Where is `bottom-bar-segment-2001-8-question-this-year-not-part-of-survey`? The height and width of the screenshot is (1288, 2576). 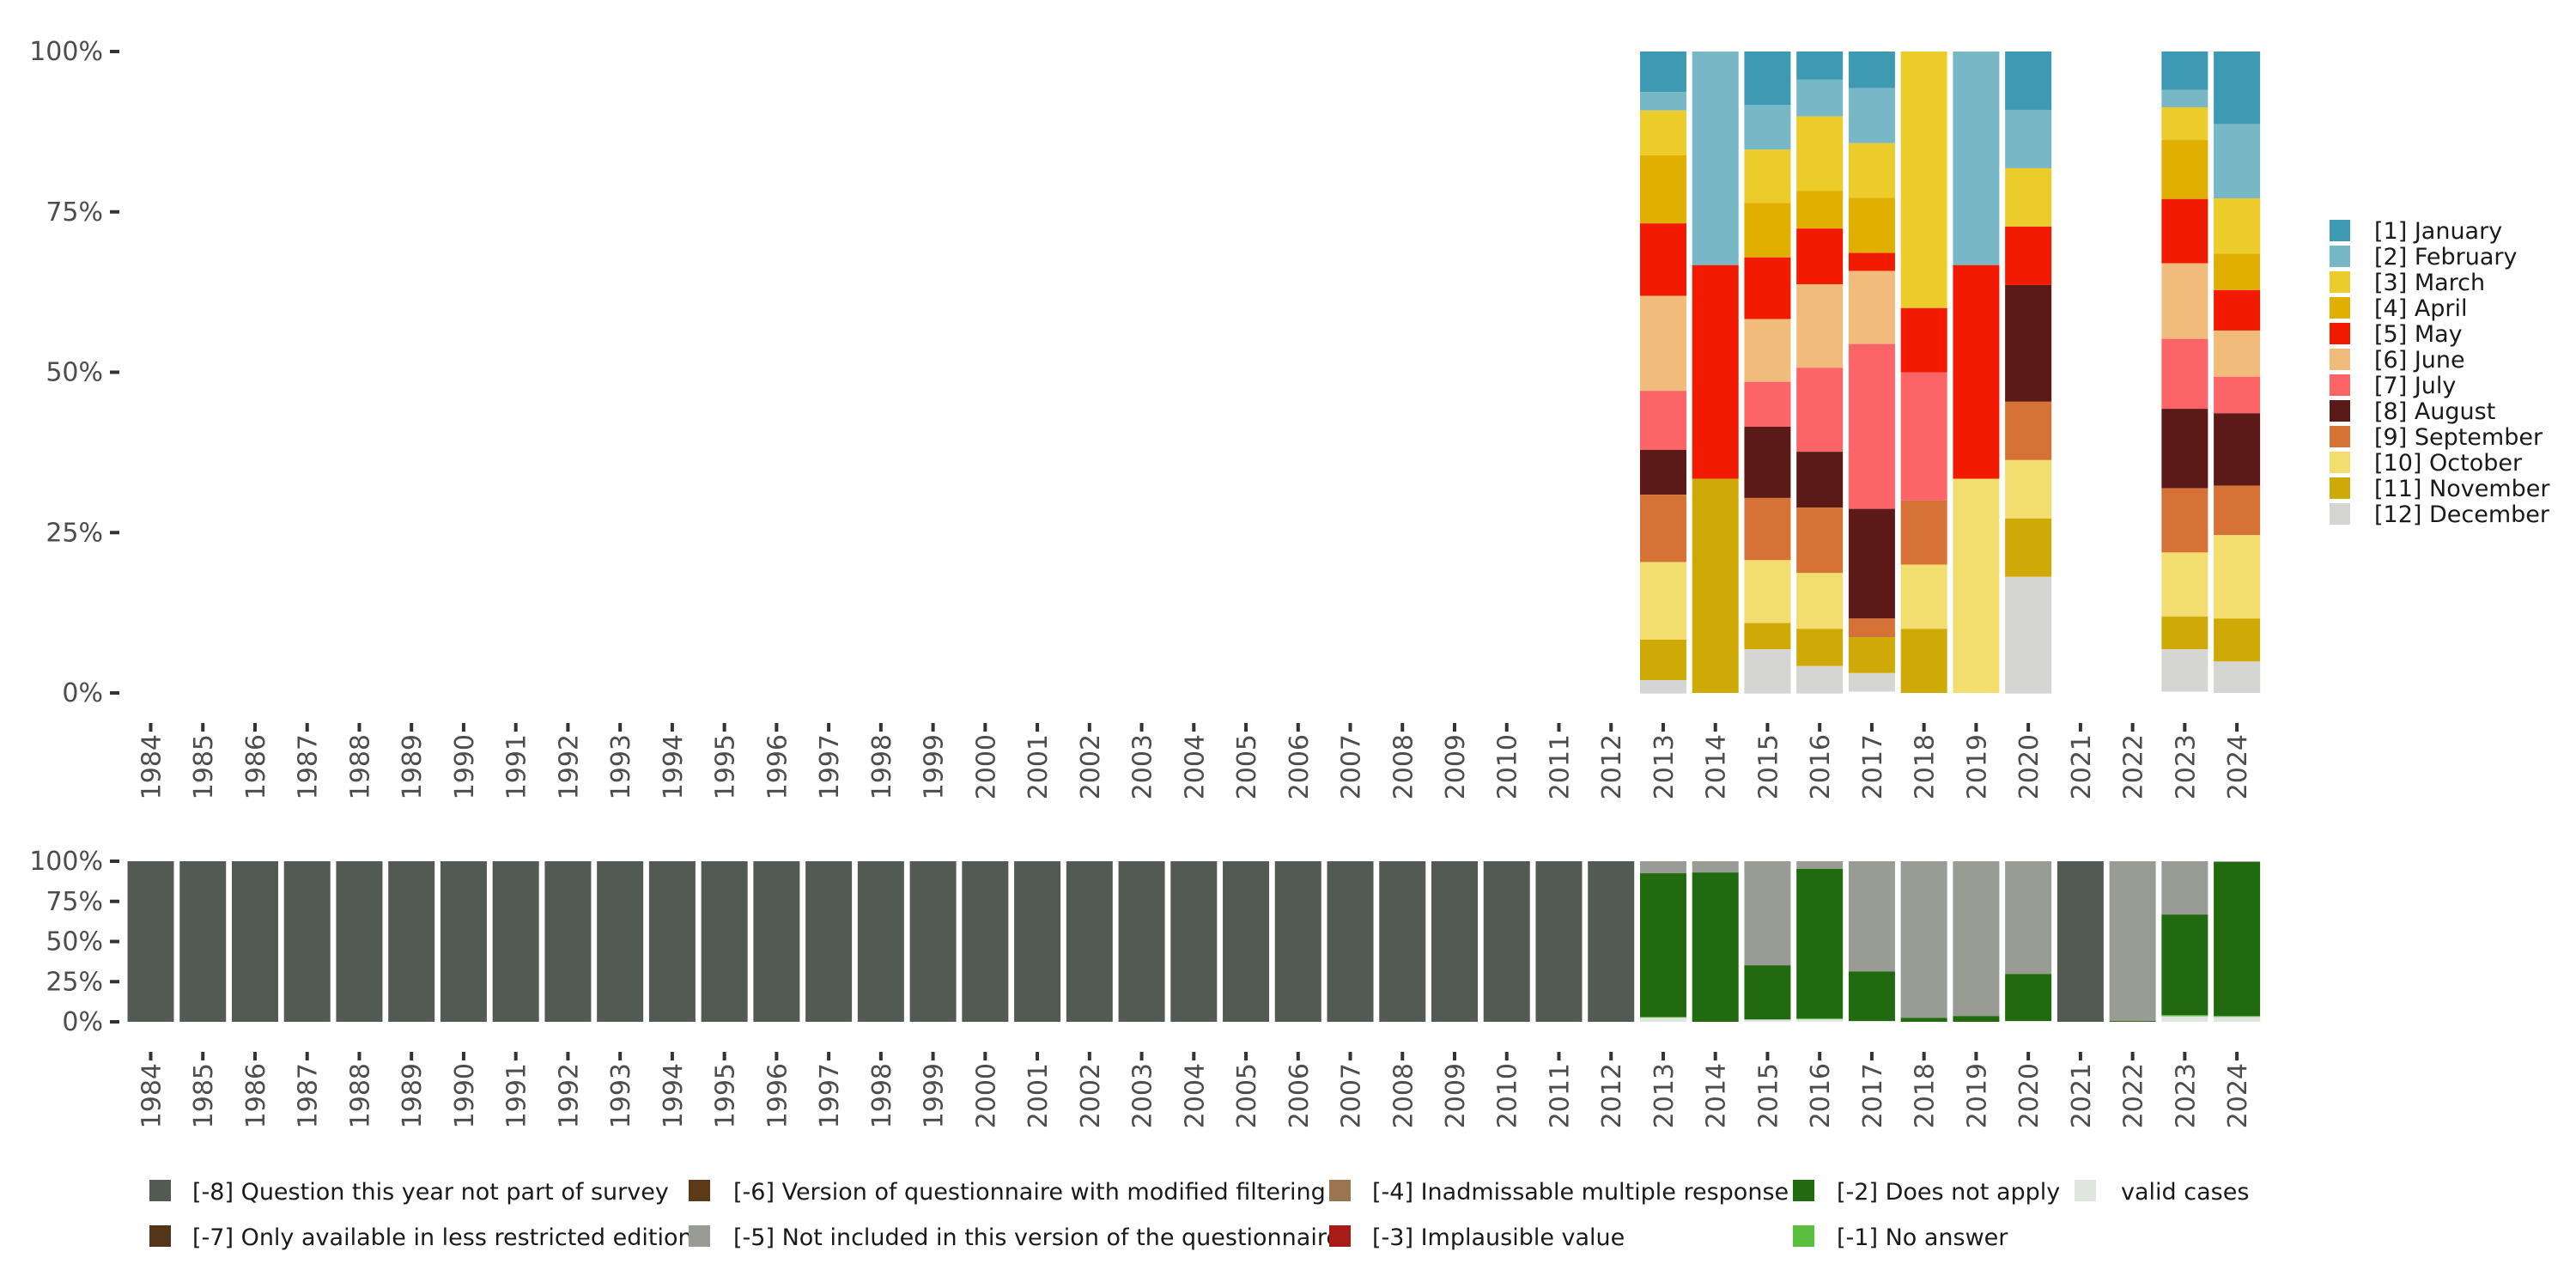
bottom-bar-segment-2001-8-question-this-year-not-part-of-survey is located at coordinates (1038, 941).